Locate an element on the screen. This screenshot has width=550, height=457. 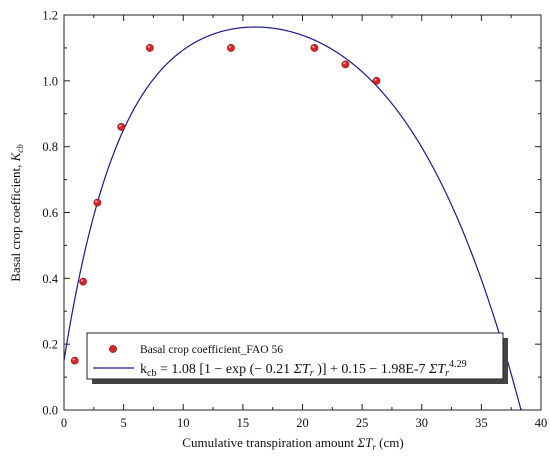
x-tick-label: 35 is located at coordinates (481, 423).